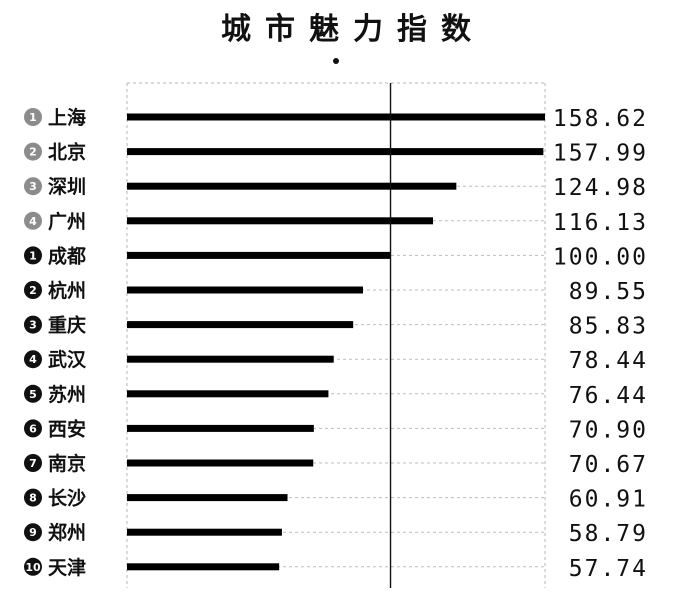 This screenshot has width=692, height=591. Describe the element at coordinates (608, 465) in the screenshot. I see `value-label: 70.67` at that location.